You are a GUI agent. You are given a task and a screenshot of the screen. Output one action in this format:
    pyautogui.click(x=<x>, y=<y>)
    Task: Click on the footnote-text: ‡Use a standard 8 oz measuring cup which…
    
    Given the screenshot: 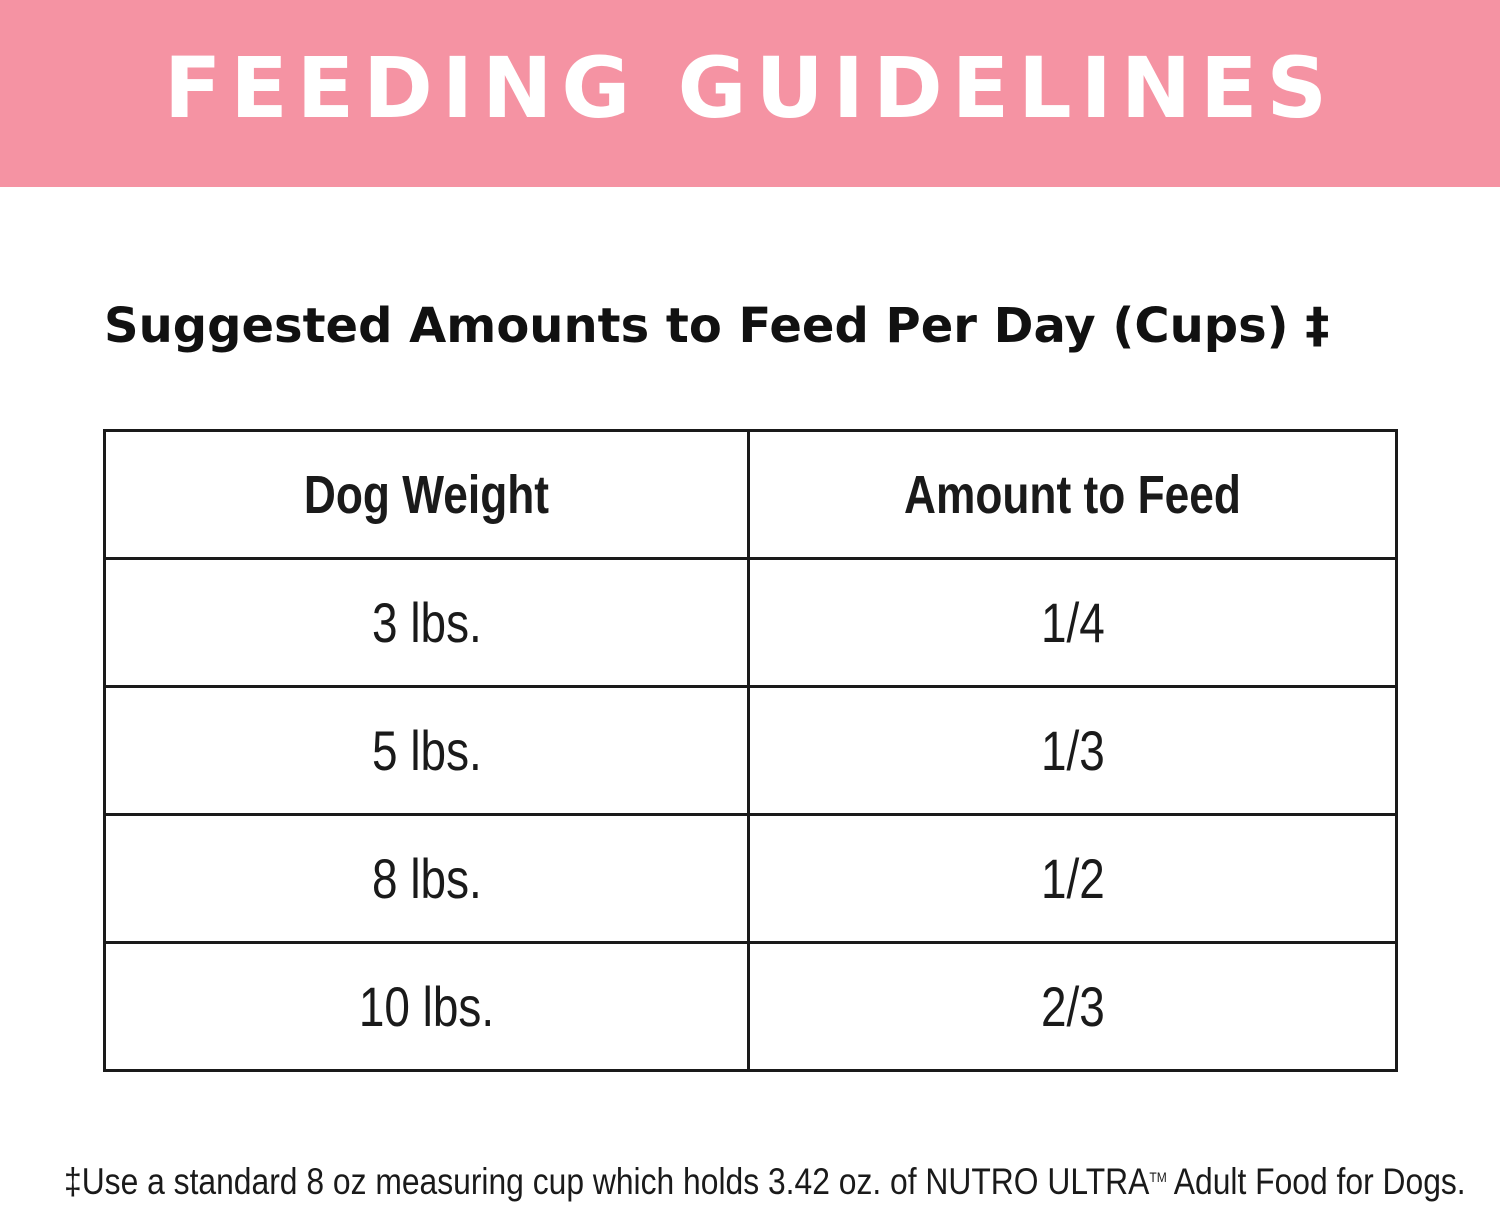 What is the action you would take?
    pyautogui.click(x=765, y=1182)
    